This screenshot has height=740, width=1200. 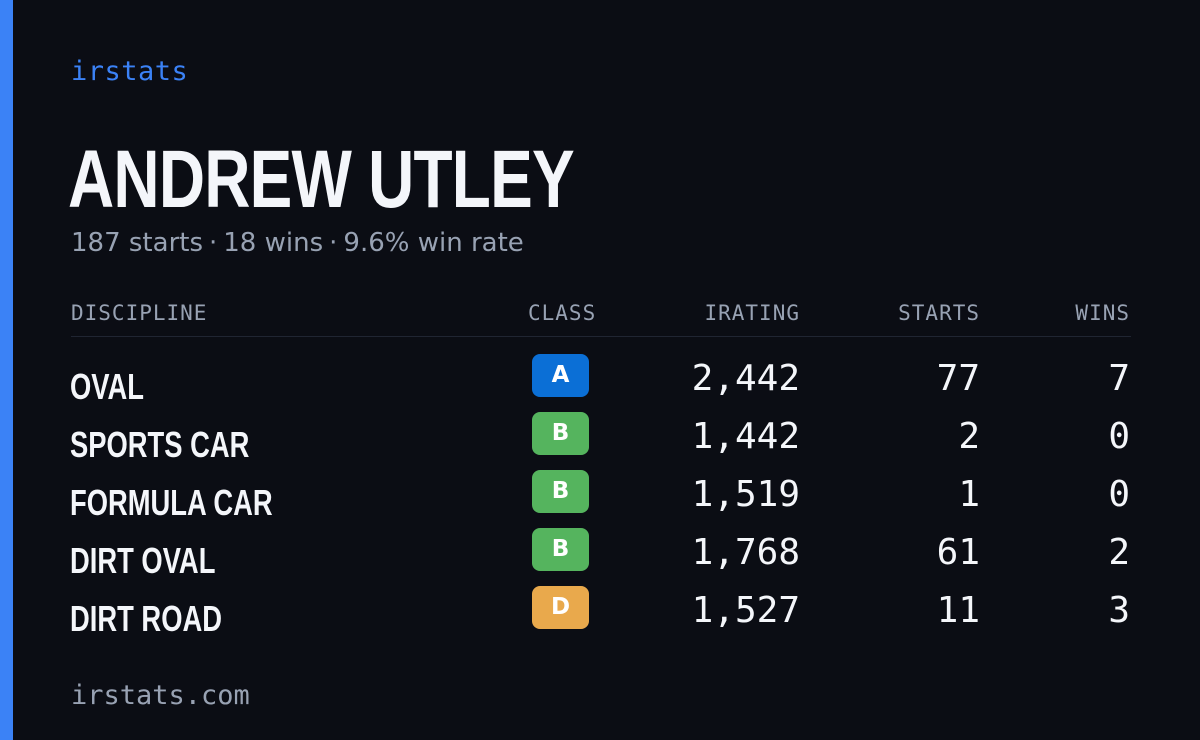 What do you see at coordinates (752, 313) in the screenshot?
I see `header-irating: IRATING` at bounding box center [752, 313].